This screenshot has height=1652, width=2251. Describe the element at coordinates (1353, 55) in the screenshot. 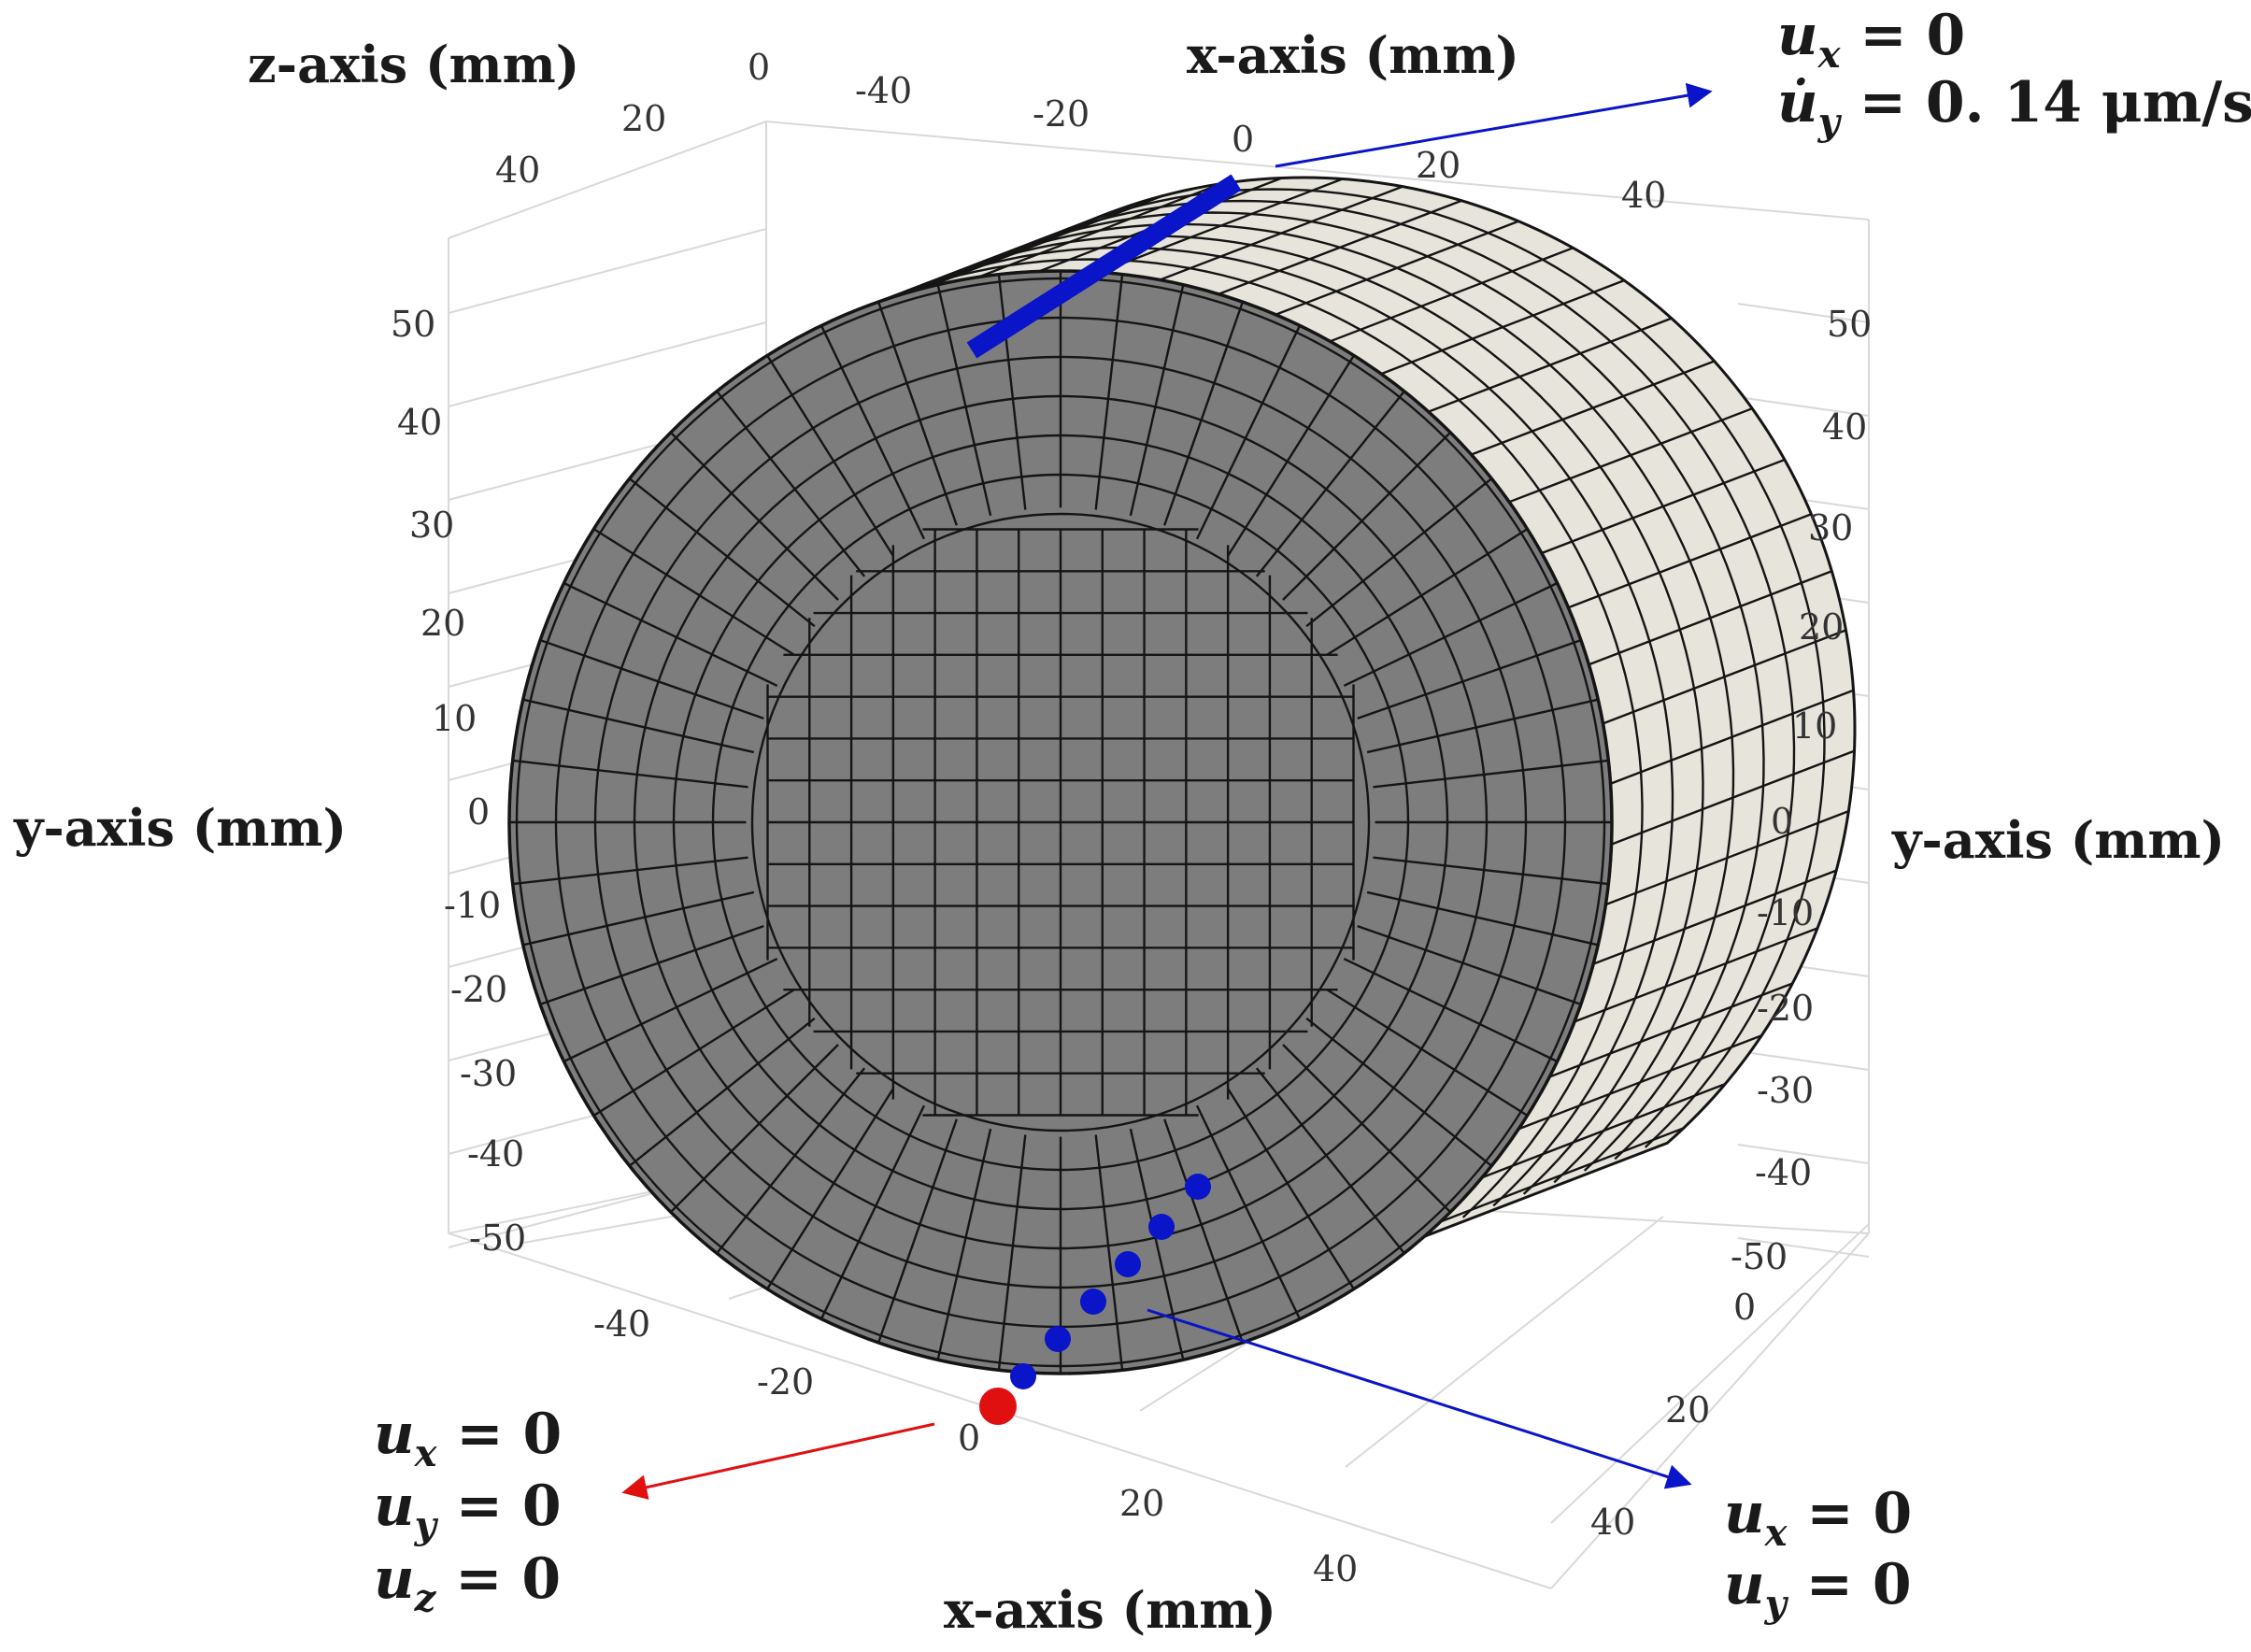

I see `x-axis-title-top: x-axis (mm)` at that location.